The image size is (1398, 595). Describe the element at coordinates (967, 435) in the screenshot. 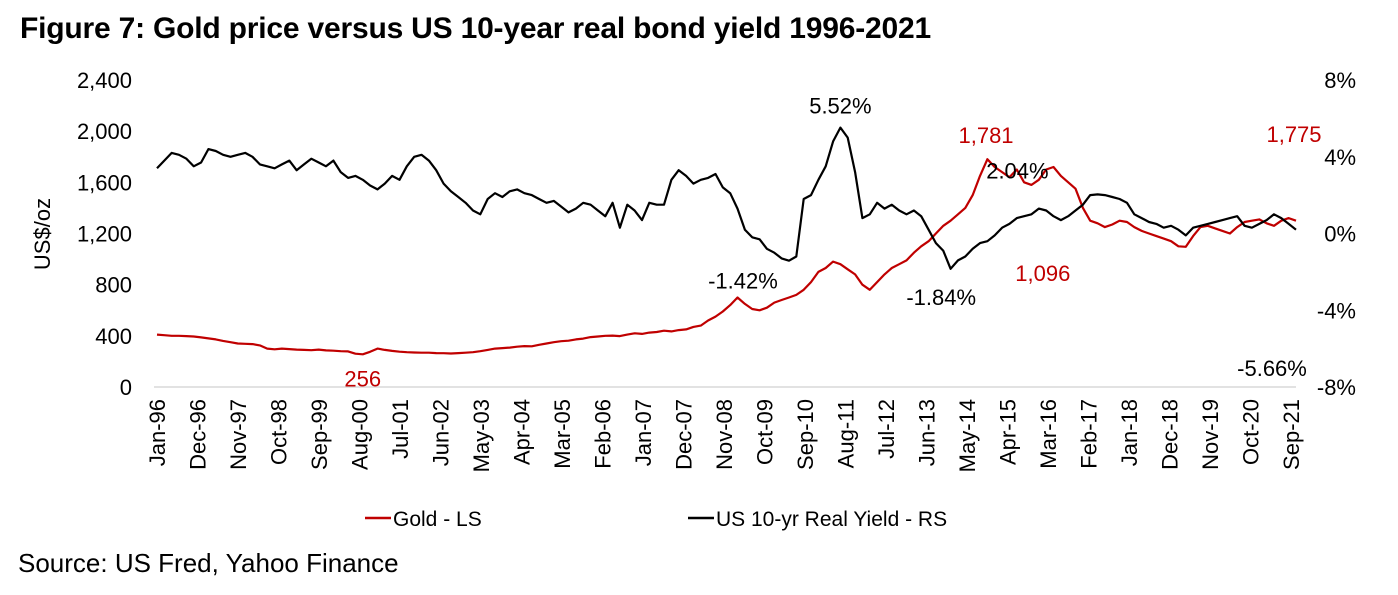

I see `x-tick-label: May-14` at that location.